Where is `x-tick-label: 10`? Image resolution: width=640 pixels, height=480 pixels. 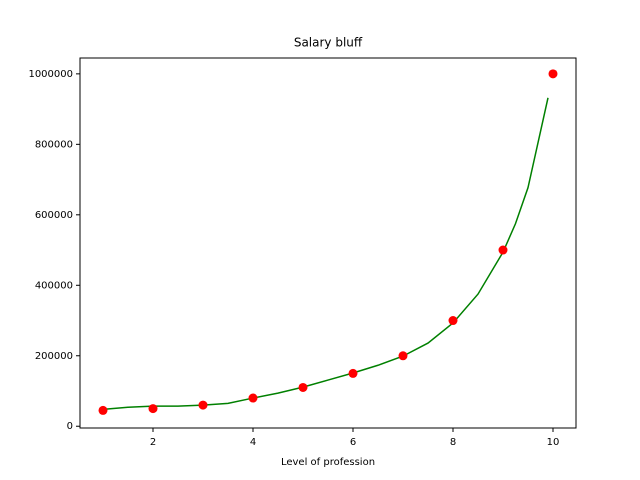 x-tick-label: 10 is located at coordinates (553, 442).